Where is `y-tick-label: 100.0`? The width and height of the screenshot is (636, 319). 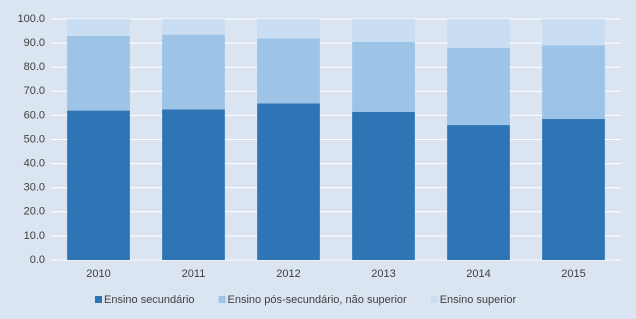 y-tick-label: 100.0 is located at coordinates (31, 19).